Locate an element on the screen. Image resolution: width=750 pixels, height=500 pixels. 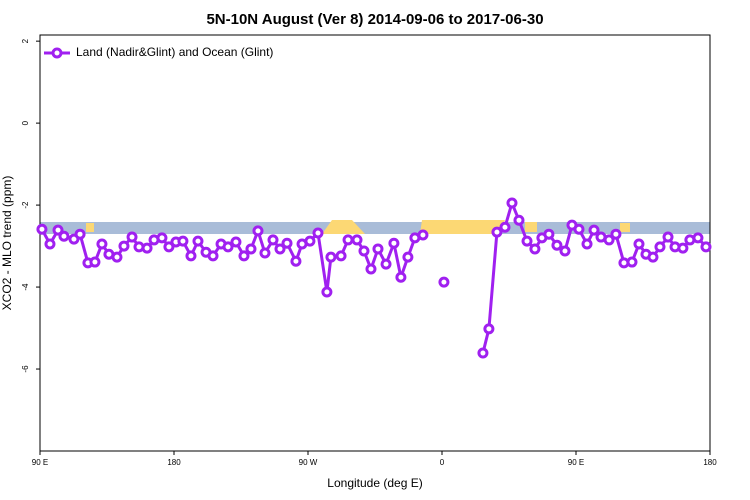
legend-marker is located at coordinates (57, 53).